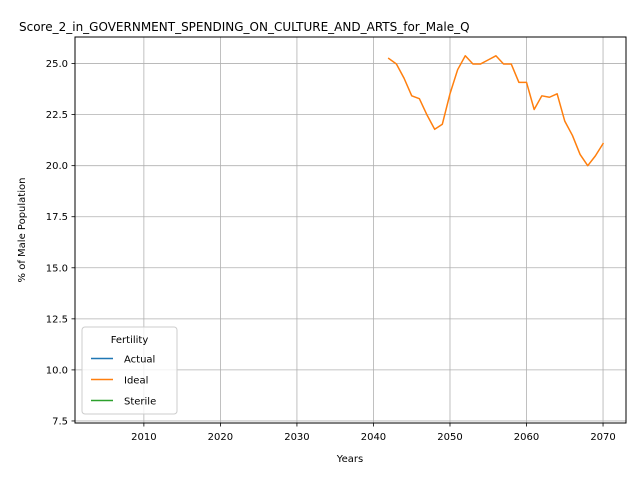 The width and height of the screenshot is (640, 480). I want to click on x-tick-label: 2010, so click(143, 437).